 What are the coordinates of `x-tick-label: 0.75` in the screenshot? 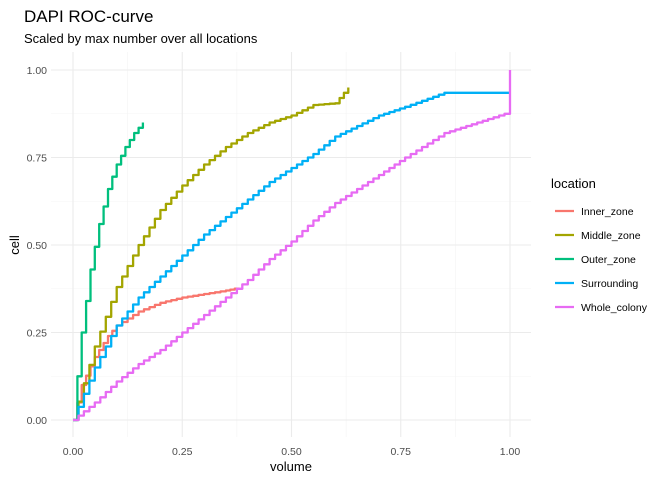 It's located at (401, 452).